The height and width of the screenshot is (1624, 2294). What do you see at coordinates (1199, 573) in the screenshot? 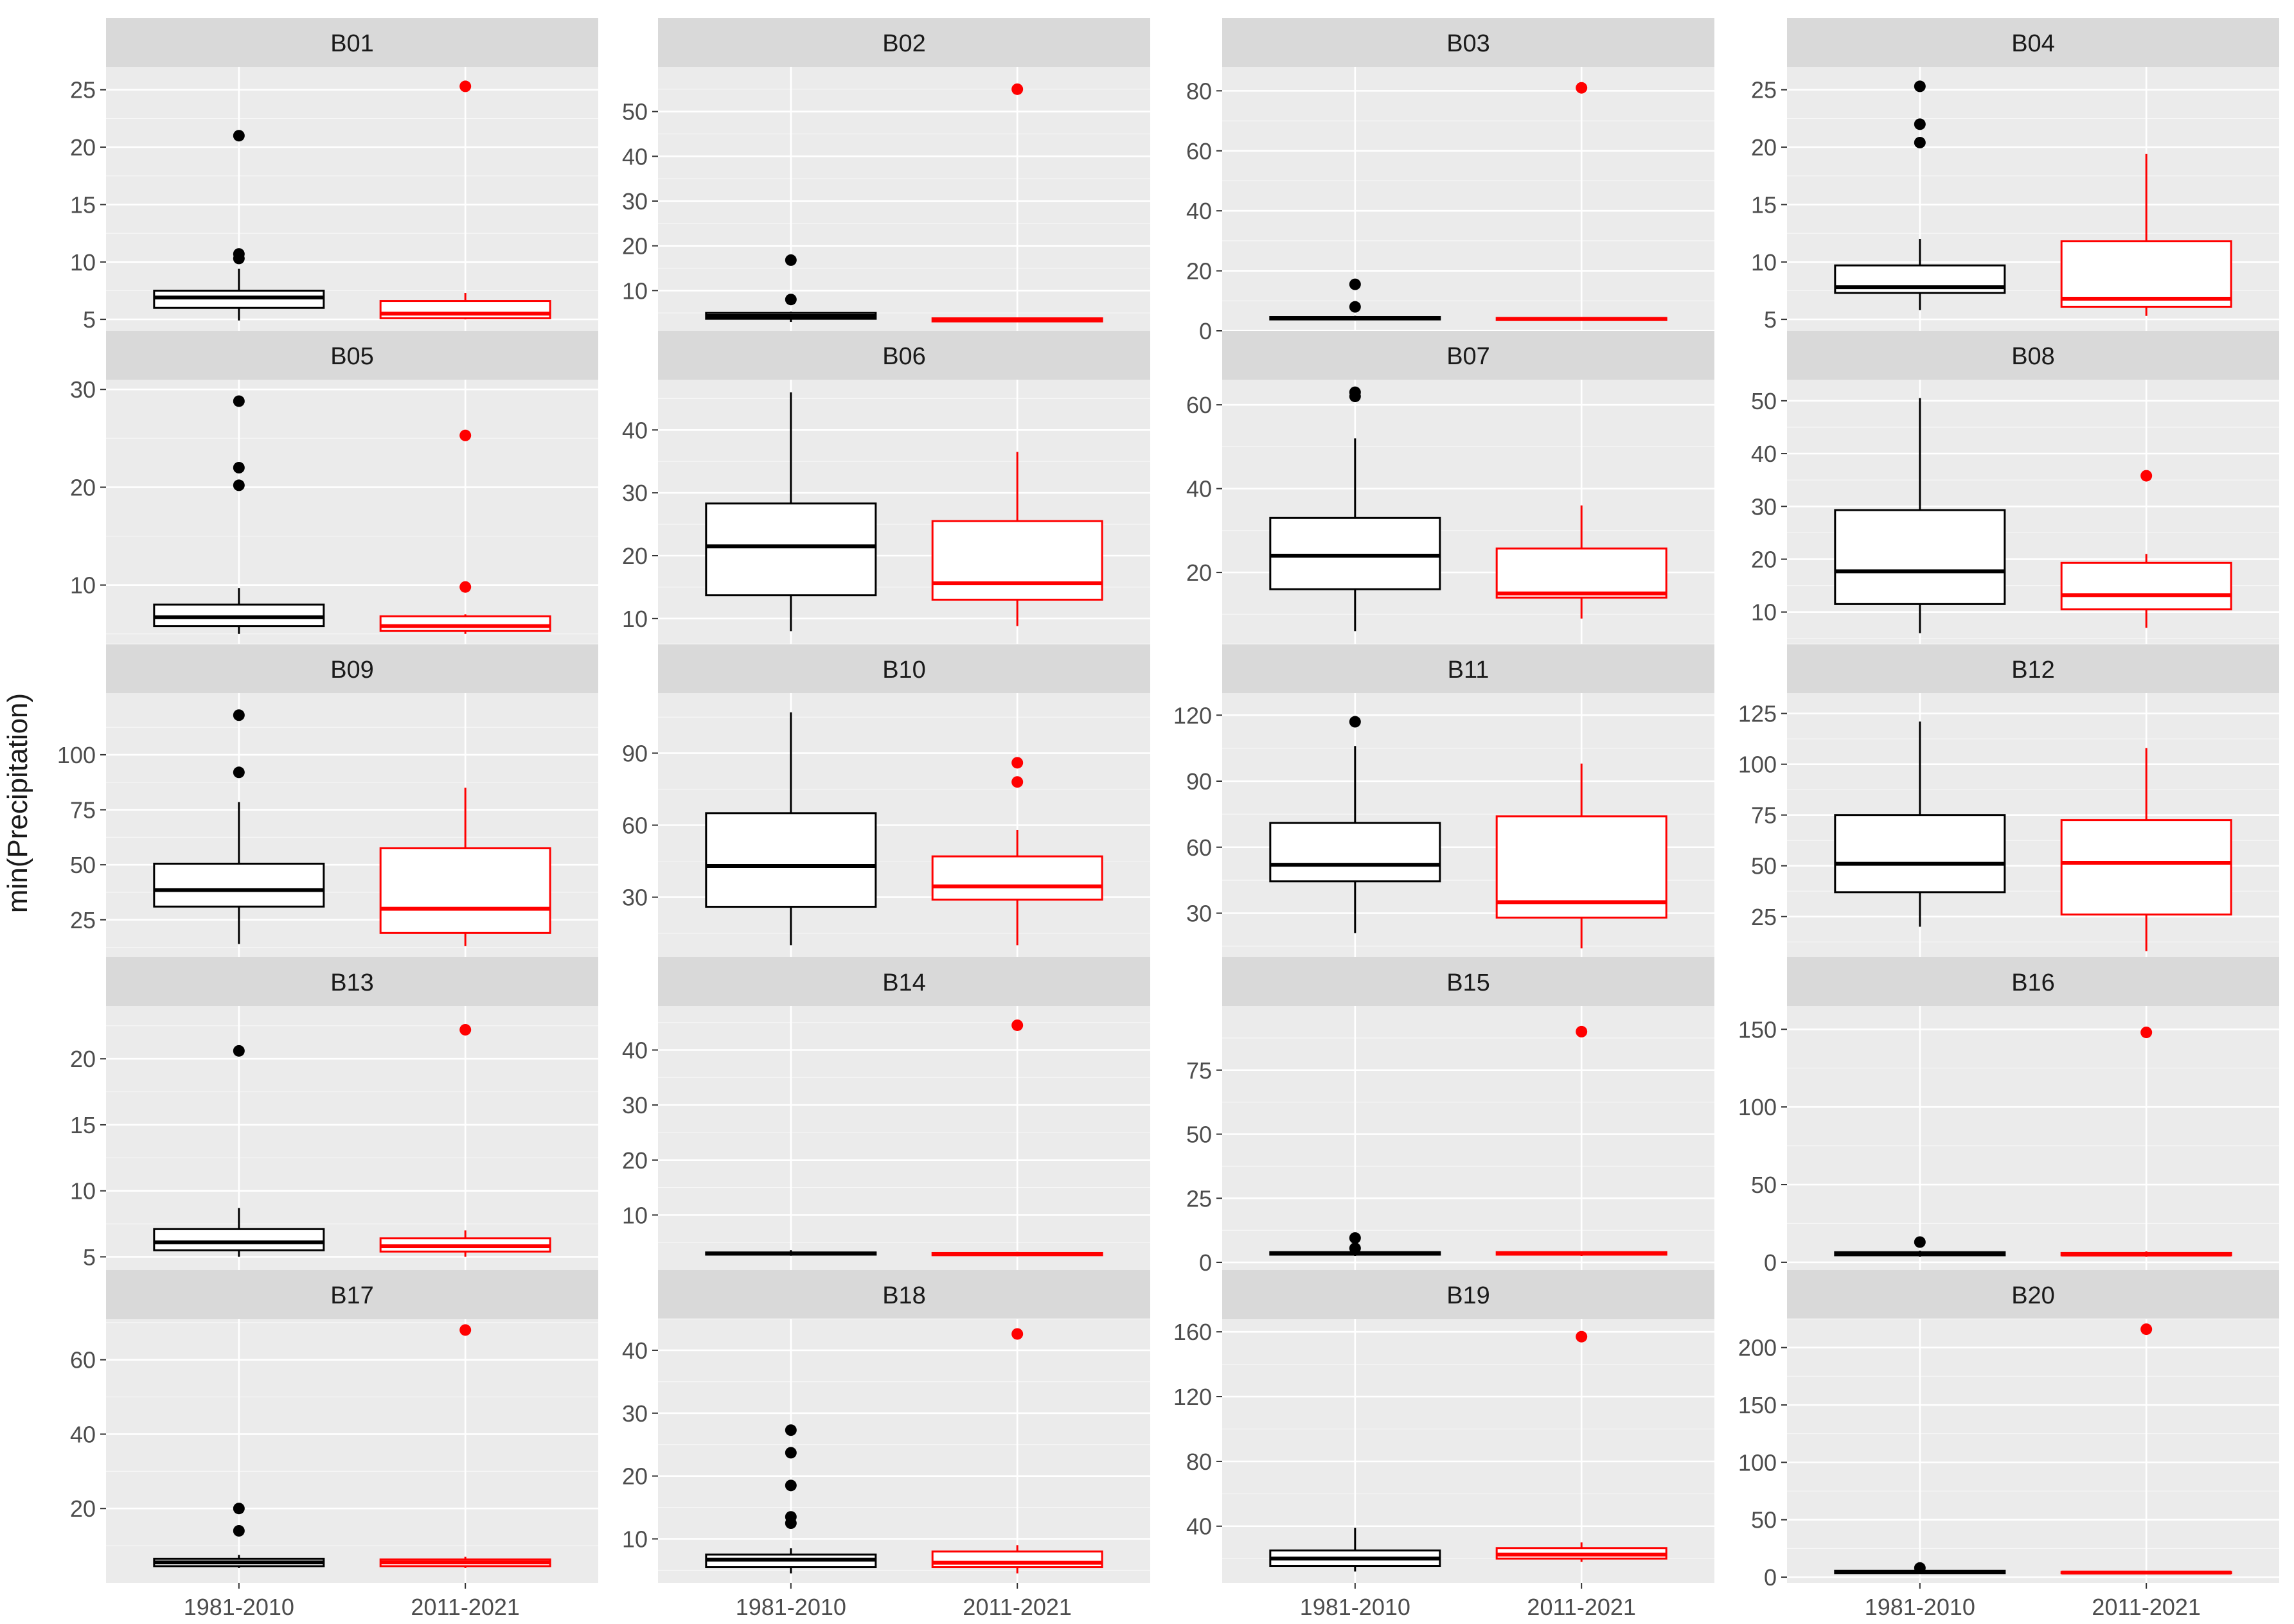
I see `y-tick-label-b07: 20` at bounding box center [1199, 573].